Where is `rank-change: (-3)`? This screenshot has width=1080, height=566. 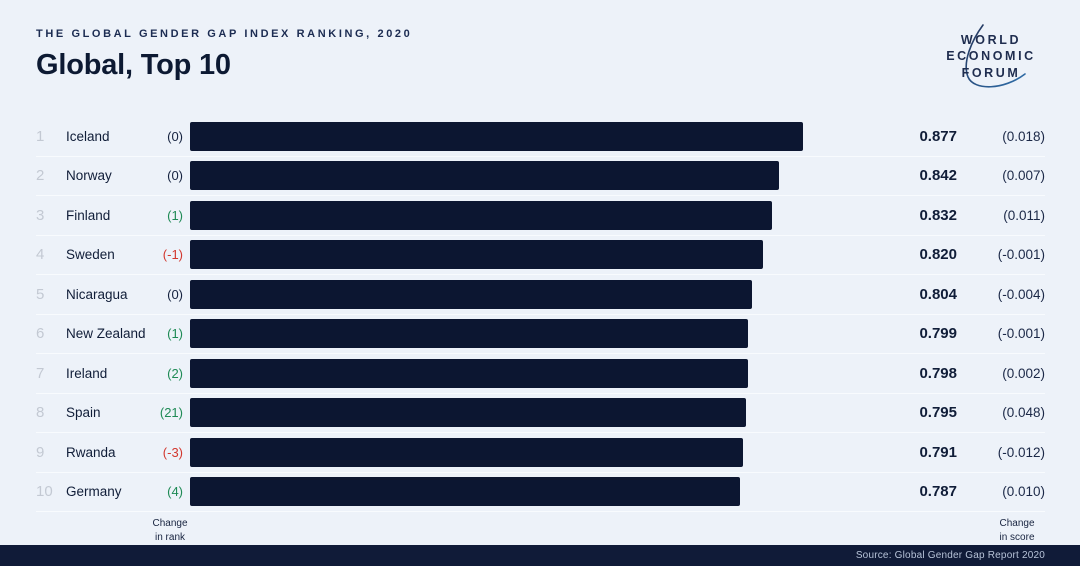
rank-change: (-3) is located at coordinates (172, 452).